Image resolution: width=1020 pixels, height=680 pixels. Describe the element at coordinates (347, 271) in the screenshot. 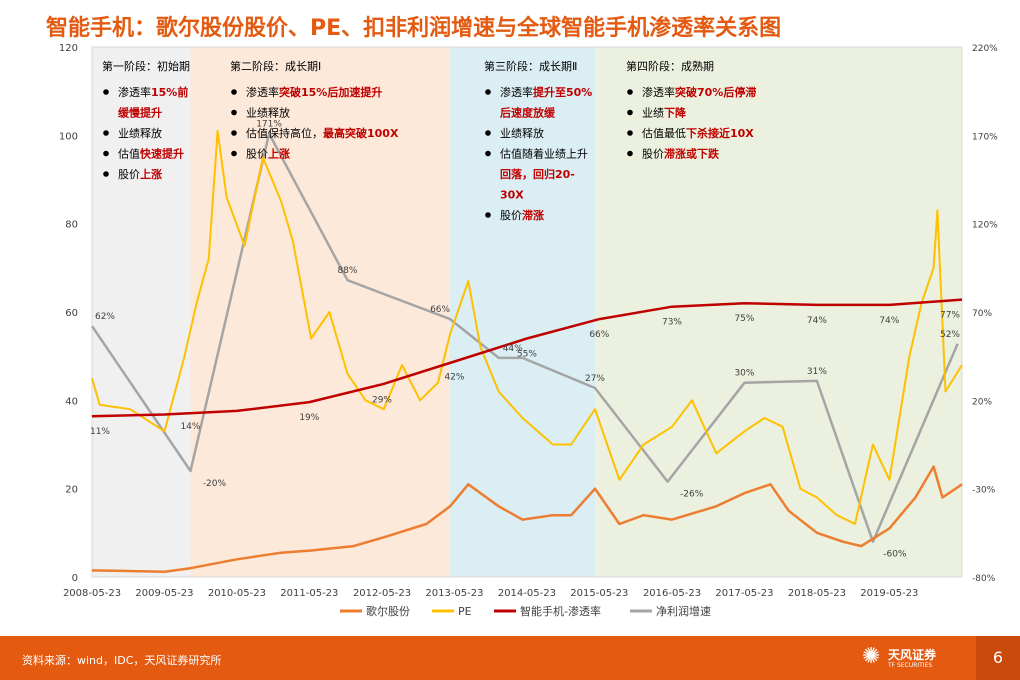

I see `growth-data-label: 88%` at that location.